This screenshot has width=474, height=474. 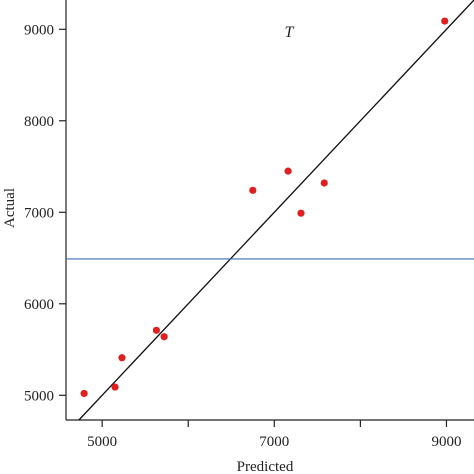 I want to click on x-tick-label: 7000, so click(x=274, y=442).